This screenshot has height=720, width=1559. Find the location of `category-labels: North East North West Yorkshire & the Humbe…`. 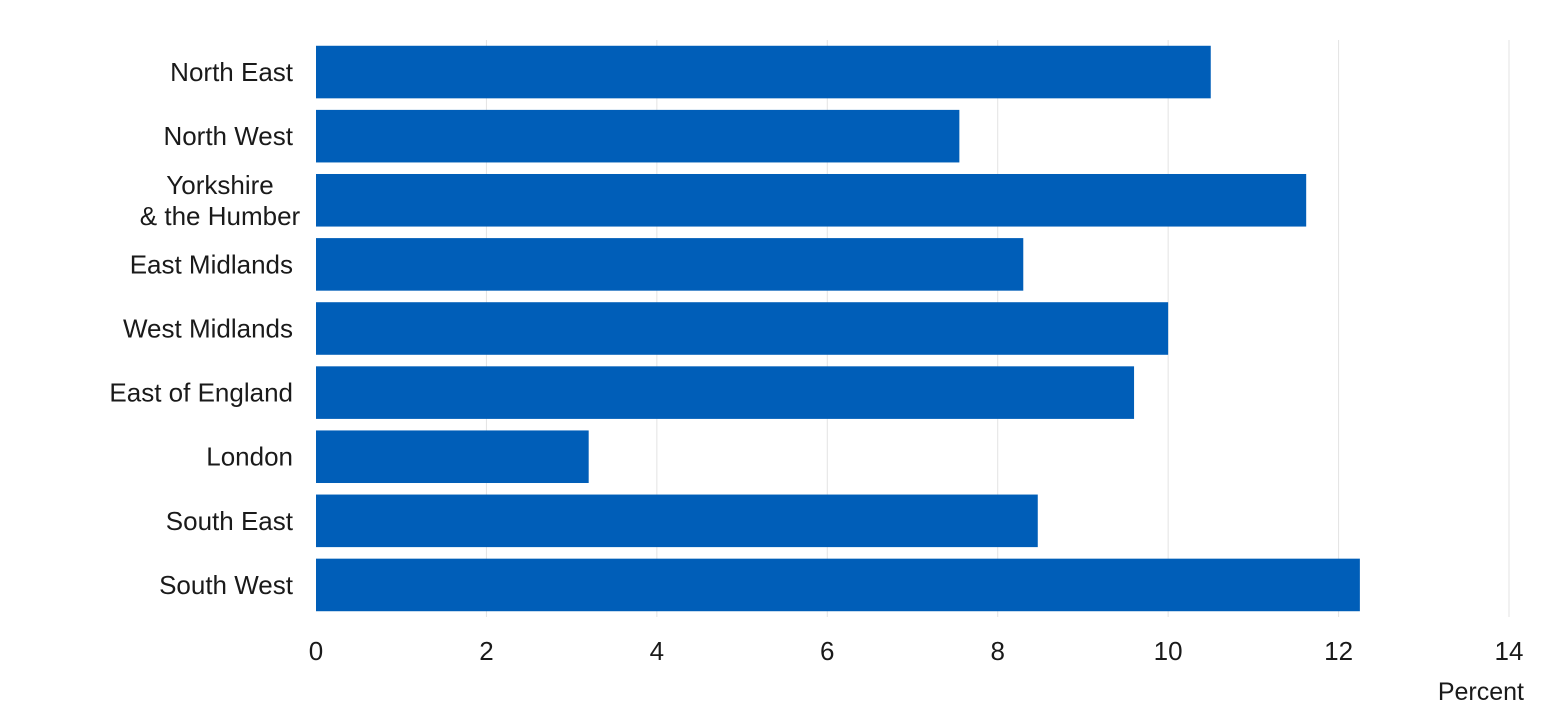

category-labels: North East North West Yorkshire & the Humbe… is located at coordinates (204, 328).